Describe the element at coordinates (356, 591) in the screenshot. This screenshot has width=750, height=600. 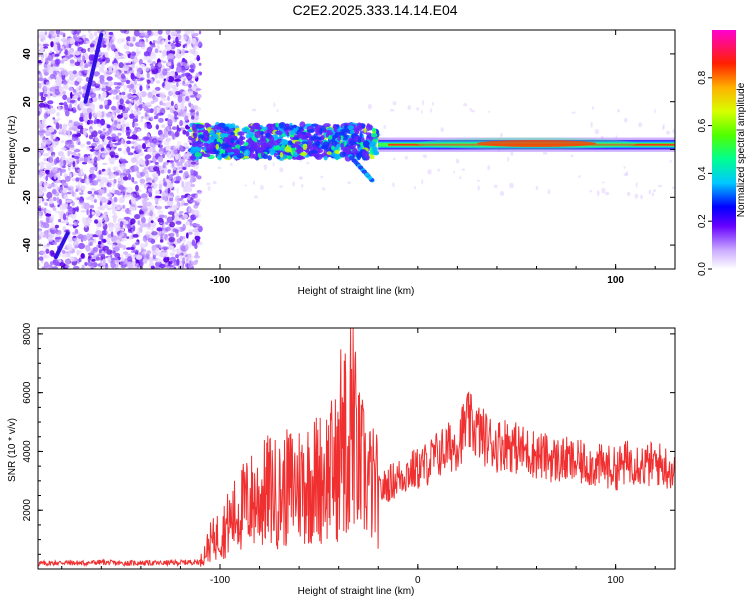
I see `snr-x-label: Height of straight line (km)` at that location.